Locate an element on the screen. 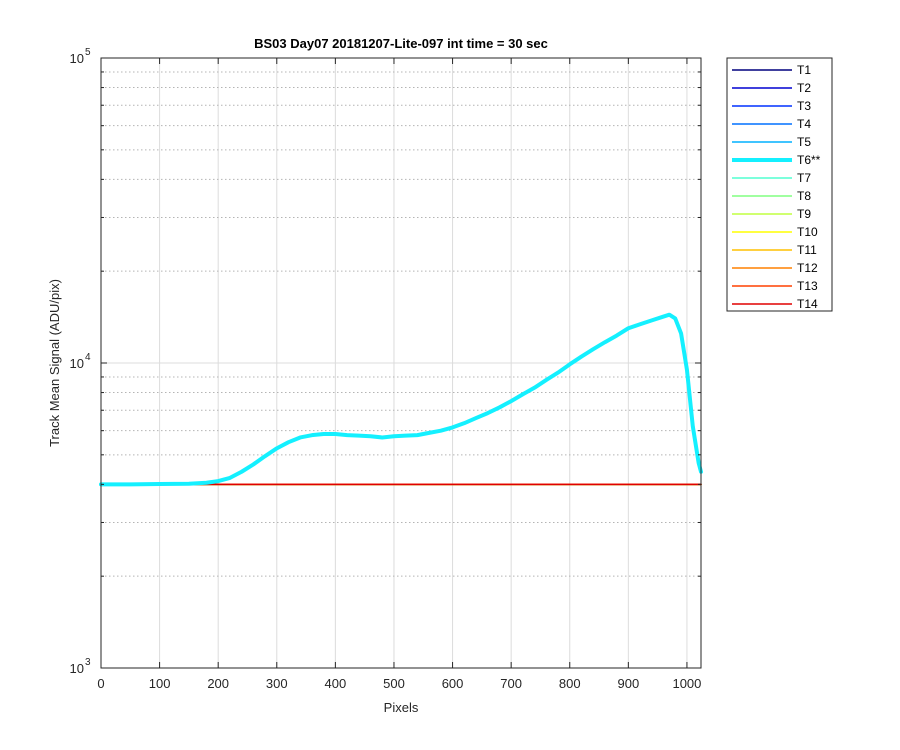  legend-label: T14 is located at coordinates (807, 304).